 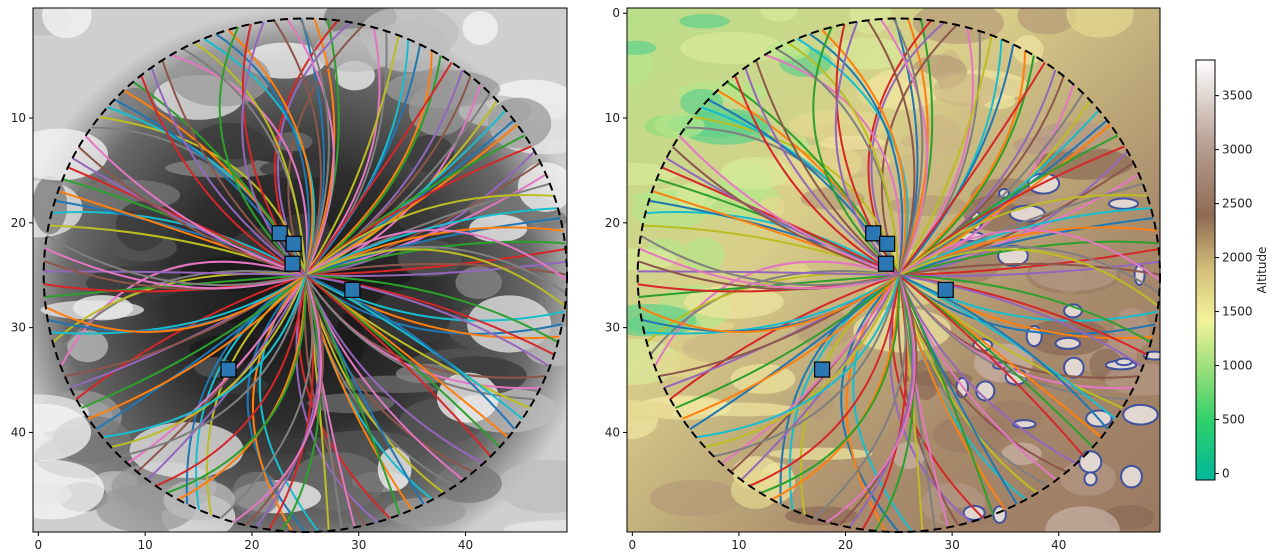 I want to click on colorbar-tick-label: 2500, so click(x=1237, y=204).